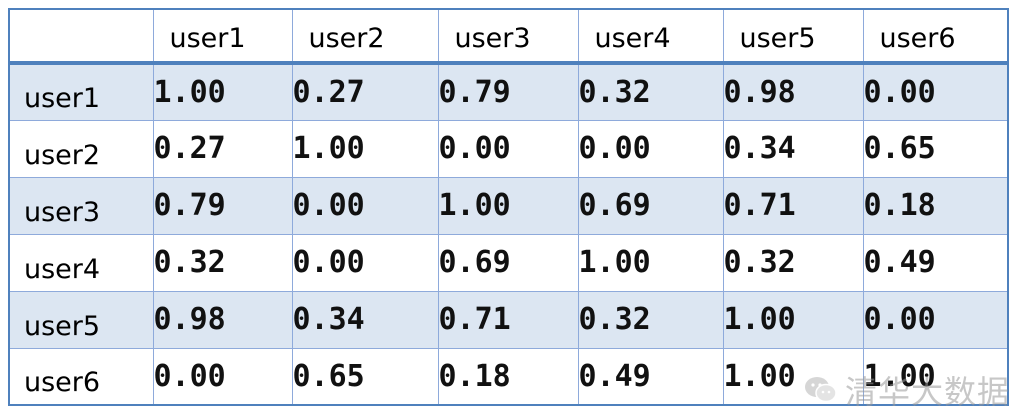 This screenshot has width=1020, height=415. Describe the element at coordinates (81, 36) in the screenshot. I see `corner-header-cell` at that location.